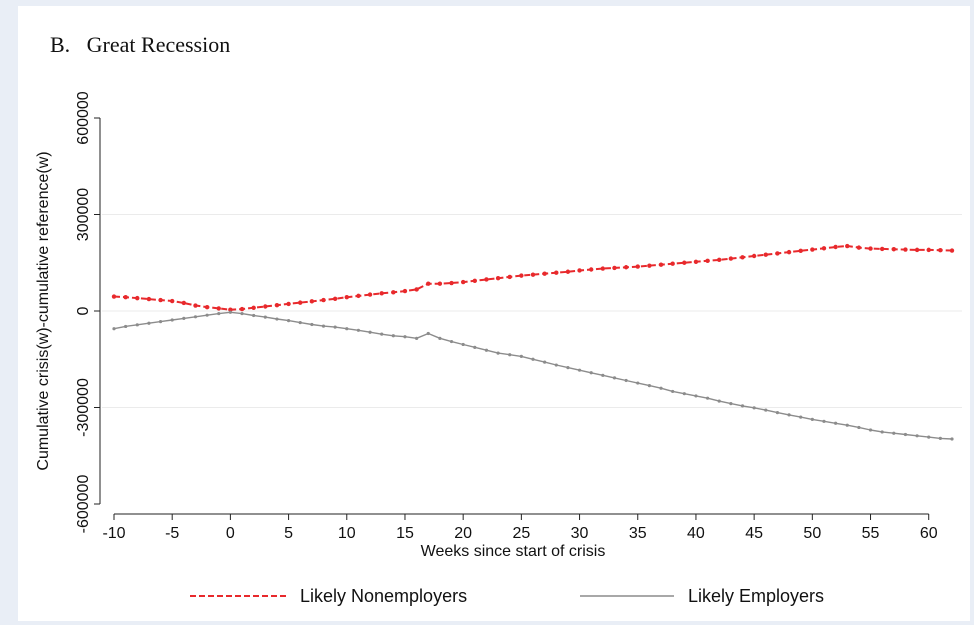 The image size is (974, 625). Describe the element at coordinates (696, 533) in the screenshot. I see `x-tick-label: 40` at that location.